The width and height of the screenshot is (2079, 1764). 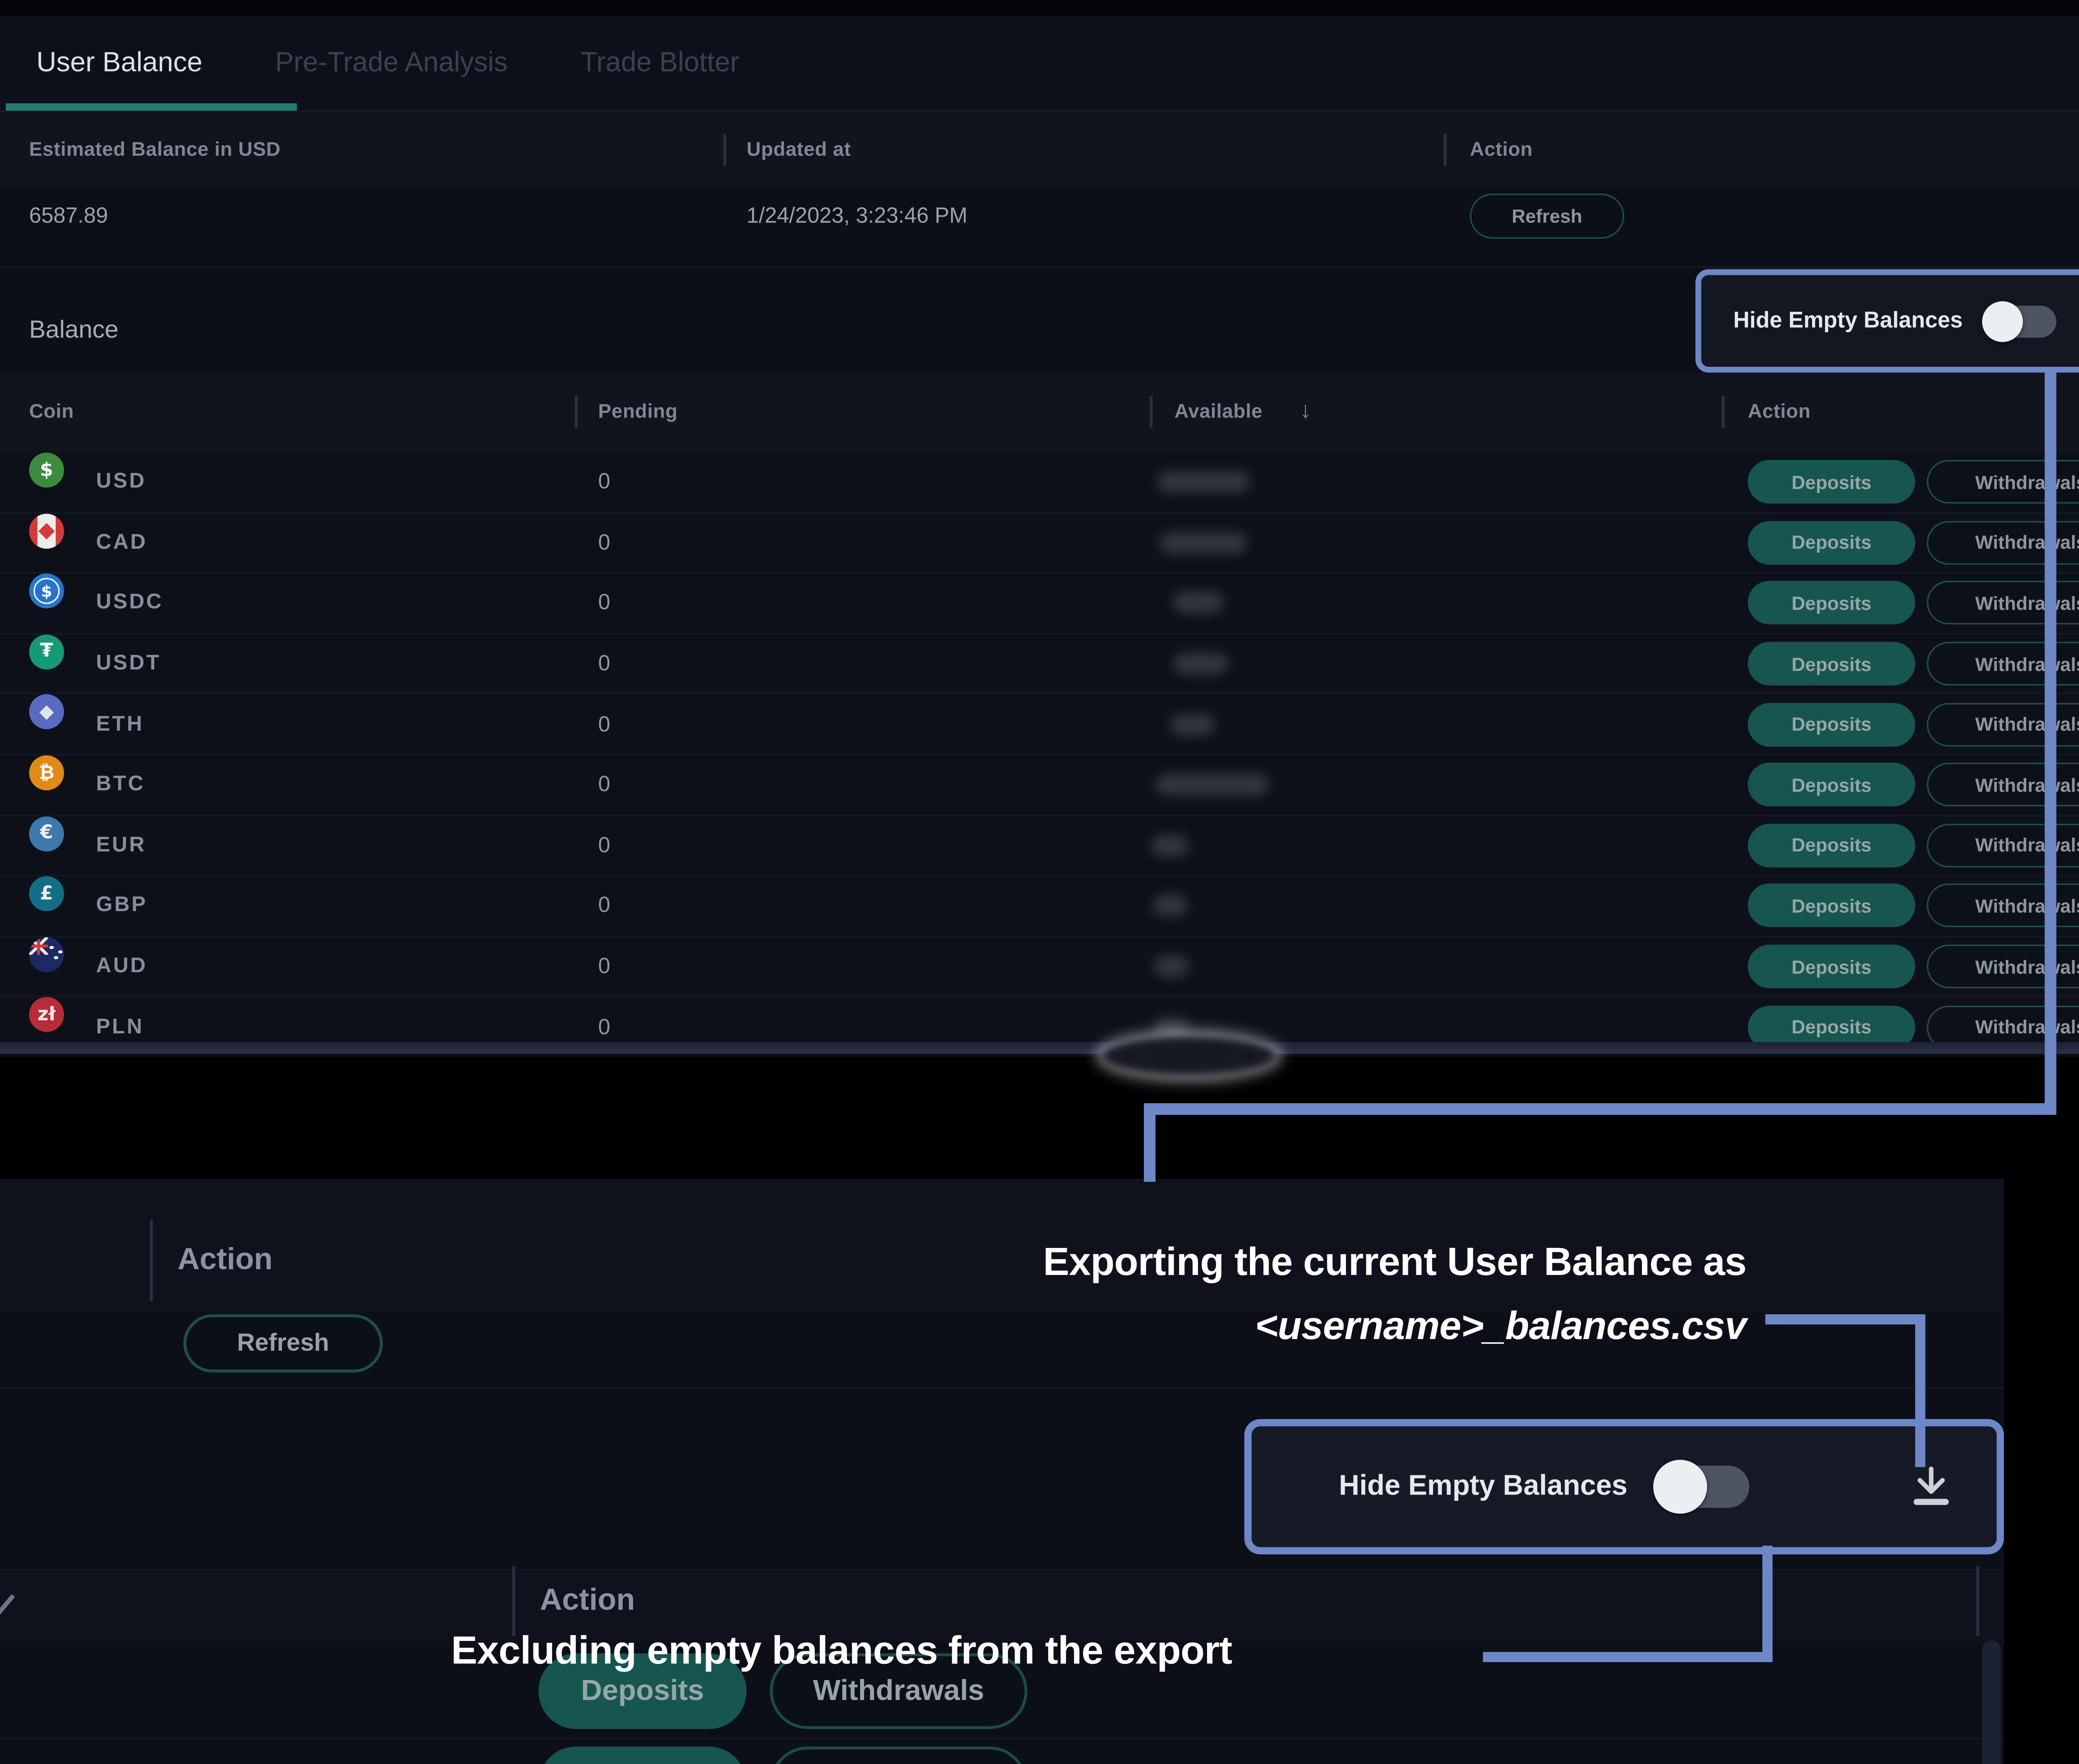 I want to click on table-row: ₿ BTC 0 Deposits Withdrawals, so click(x=1039, y=785).